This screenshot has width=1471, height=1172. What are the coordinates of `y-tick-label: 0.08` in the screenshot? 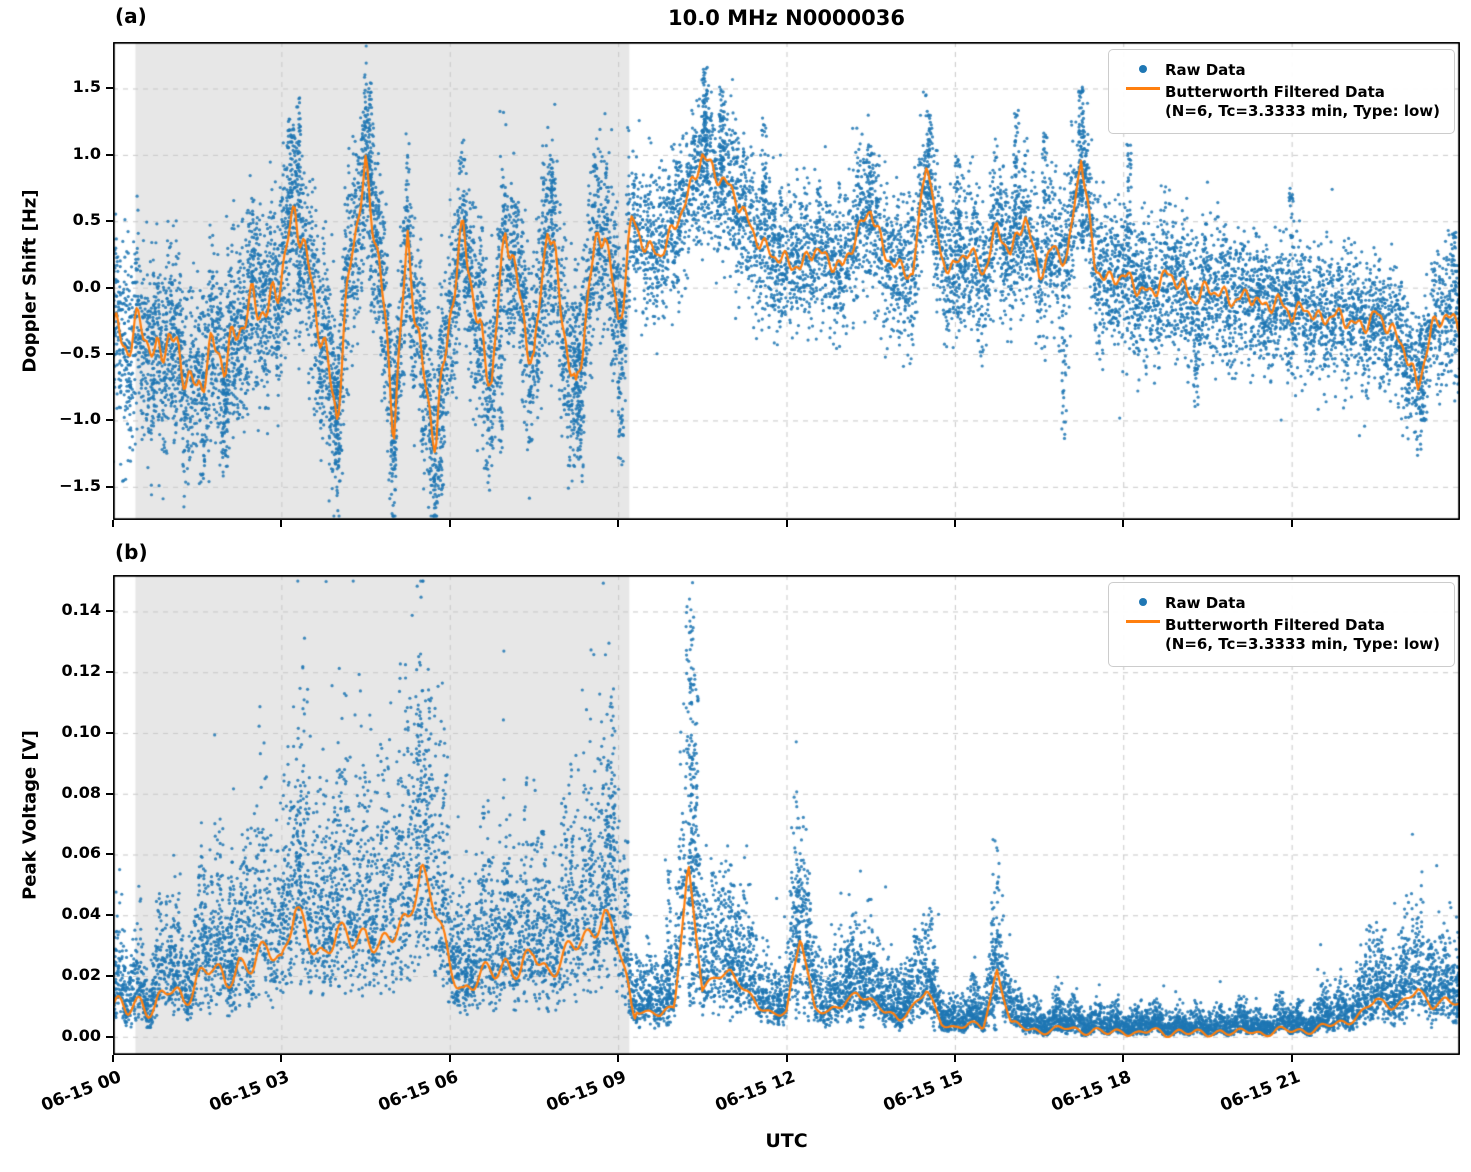 It's located at (81, 792).